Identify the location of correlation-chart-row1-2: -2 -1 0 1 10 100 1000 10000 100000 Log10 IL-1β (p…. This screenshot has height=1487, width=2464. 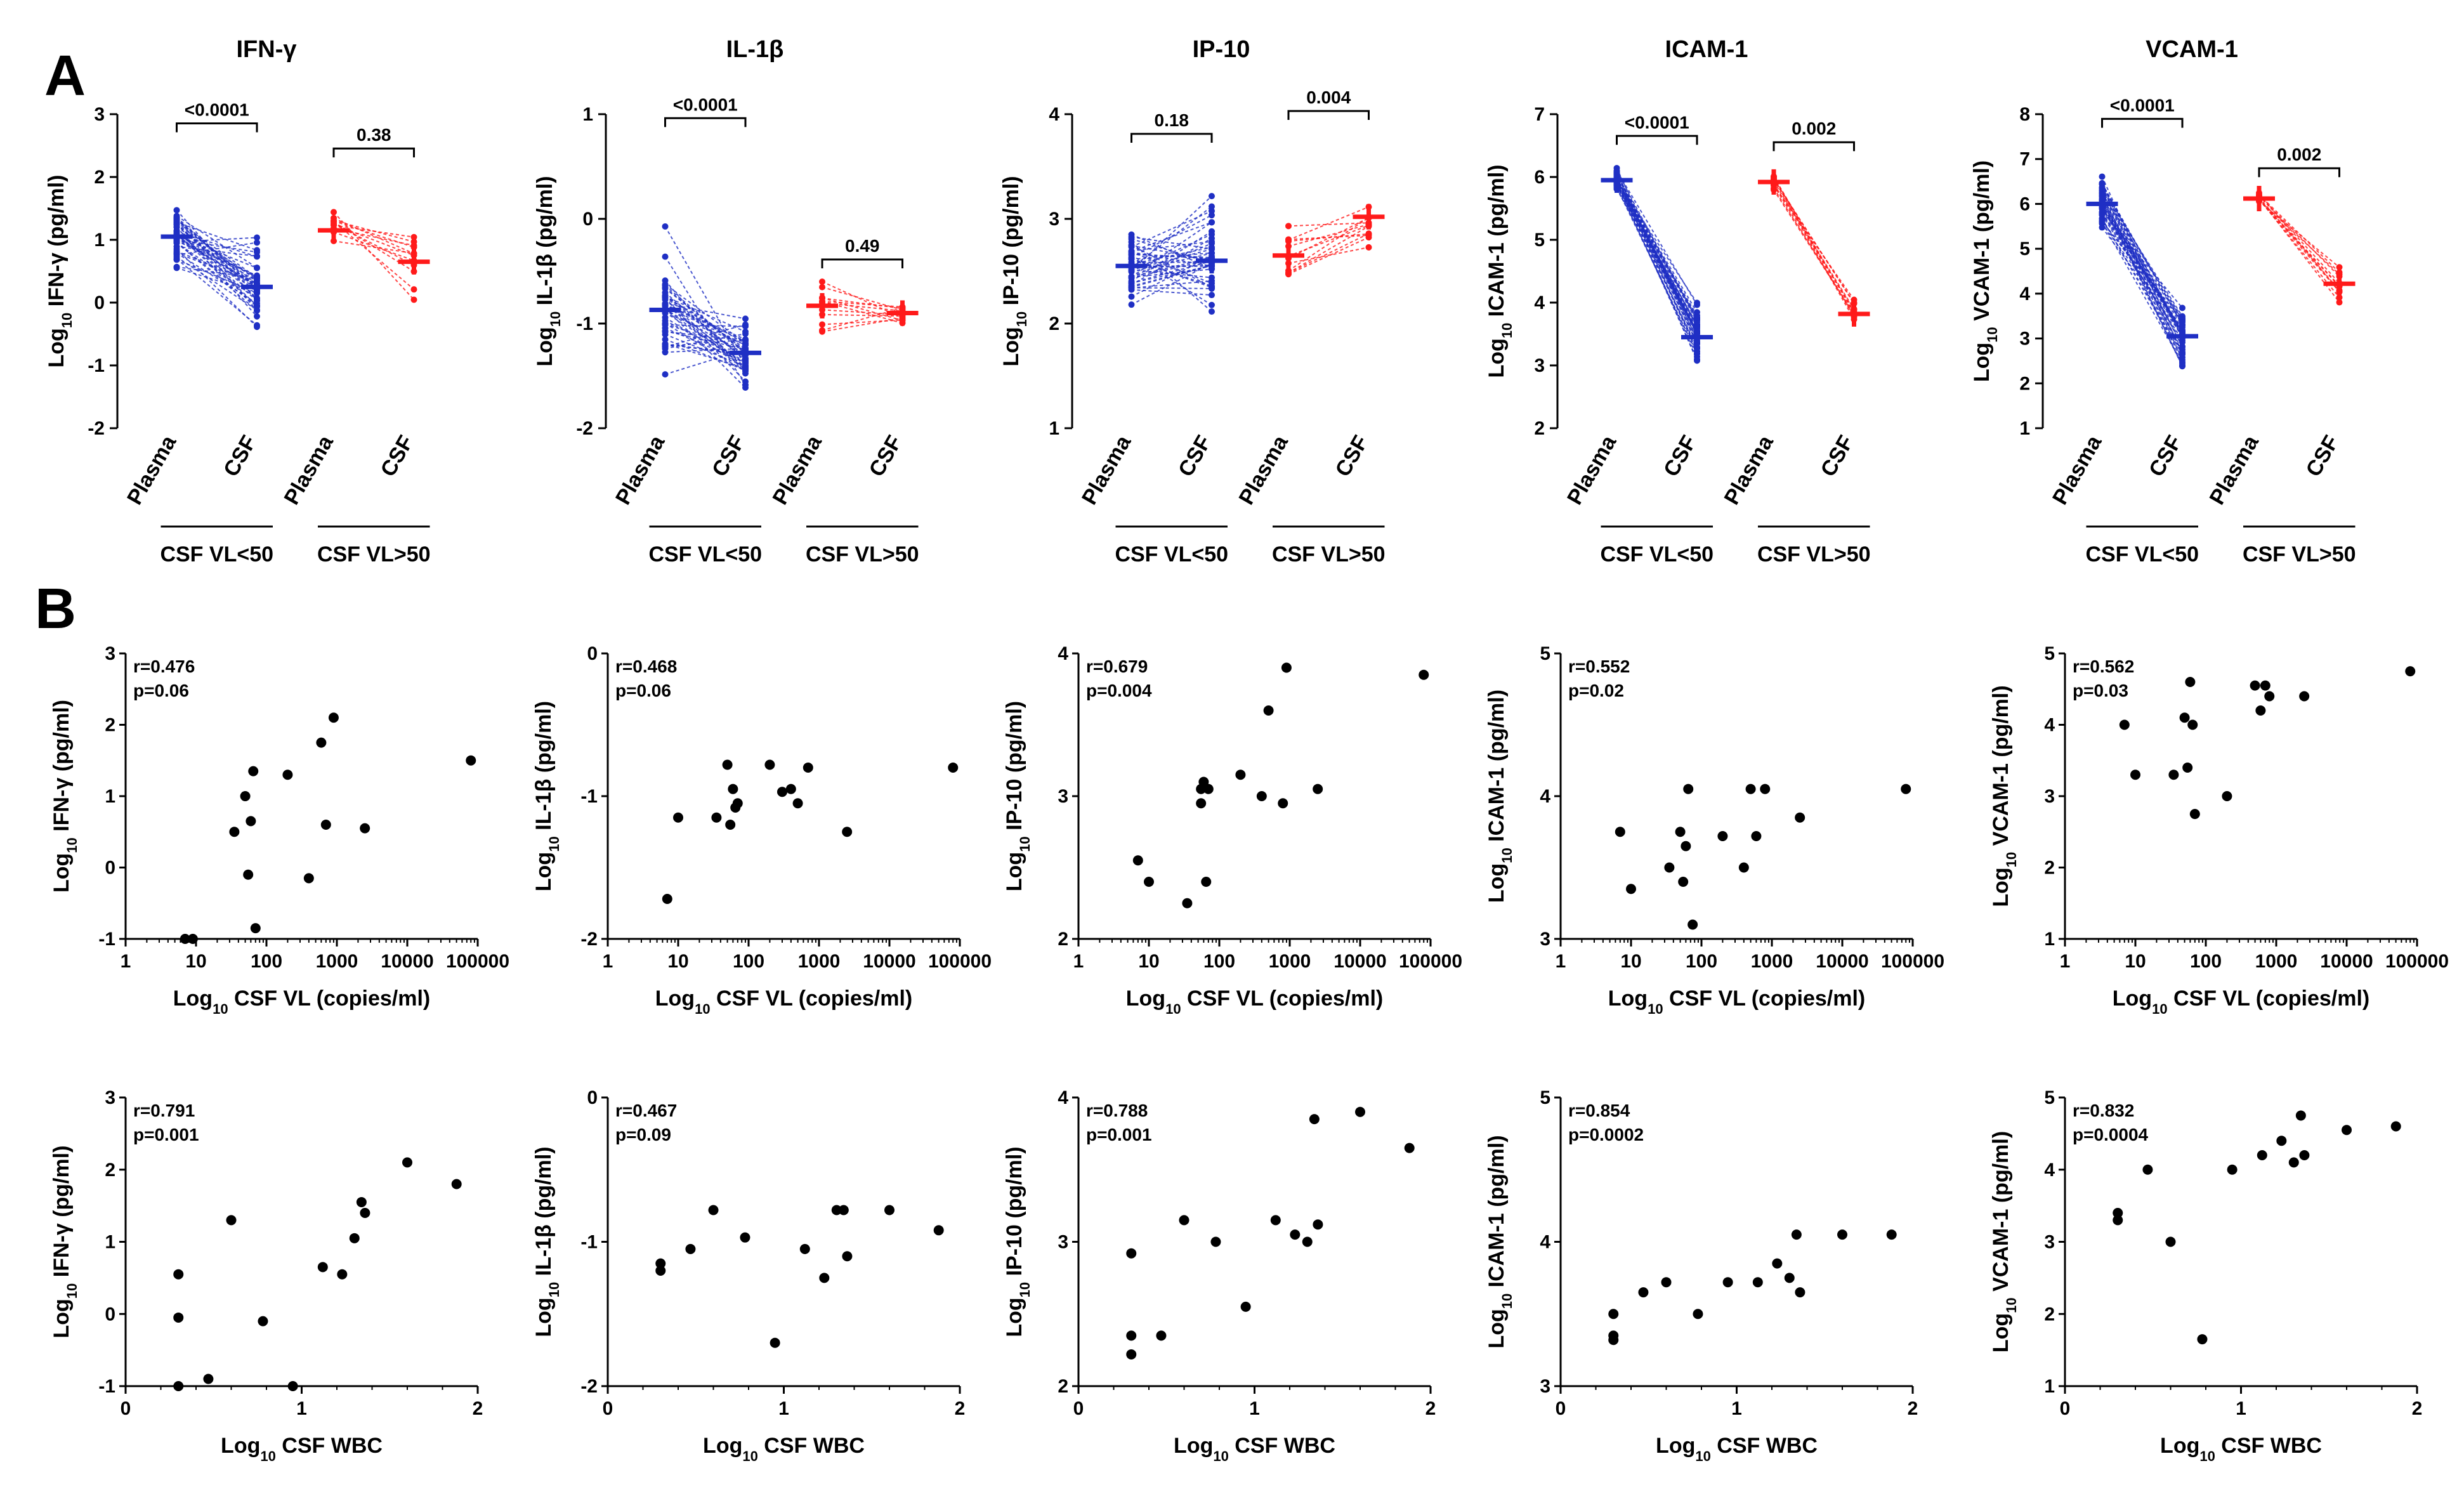
(762, 830).